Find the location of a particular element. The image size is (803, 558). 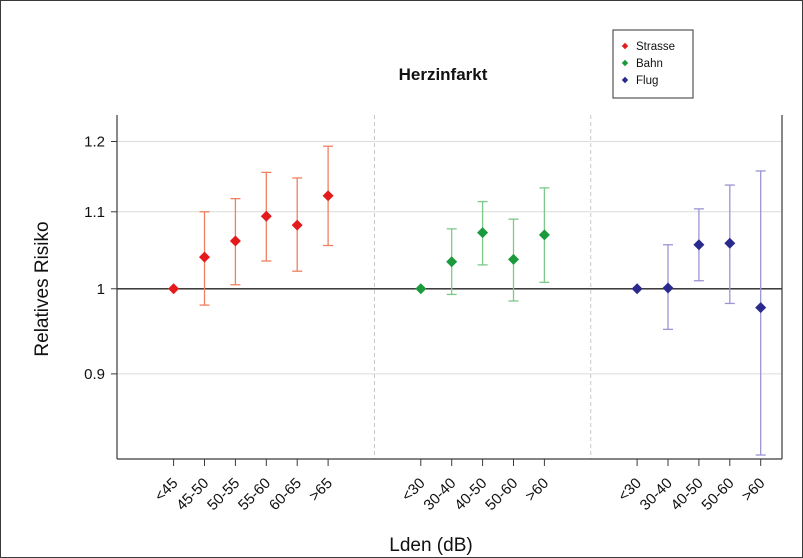

chart-title: Herzinfarkt is located at coordinates (443, 74).